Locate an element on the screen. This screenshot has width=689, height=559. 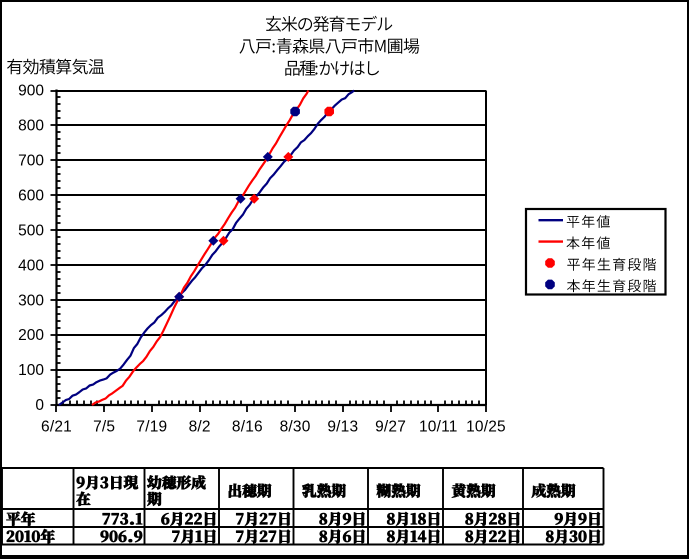
svg-text: 400 is located at coordinates (31, 265).